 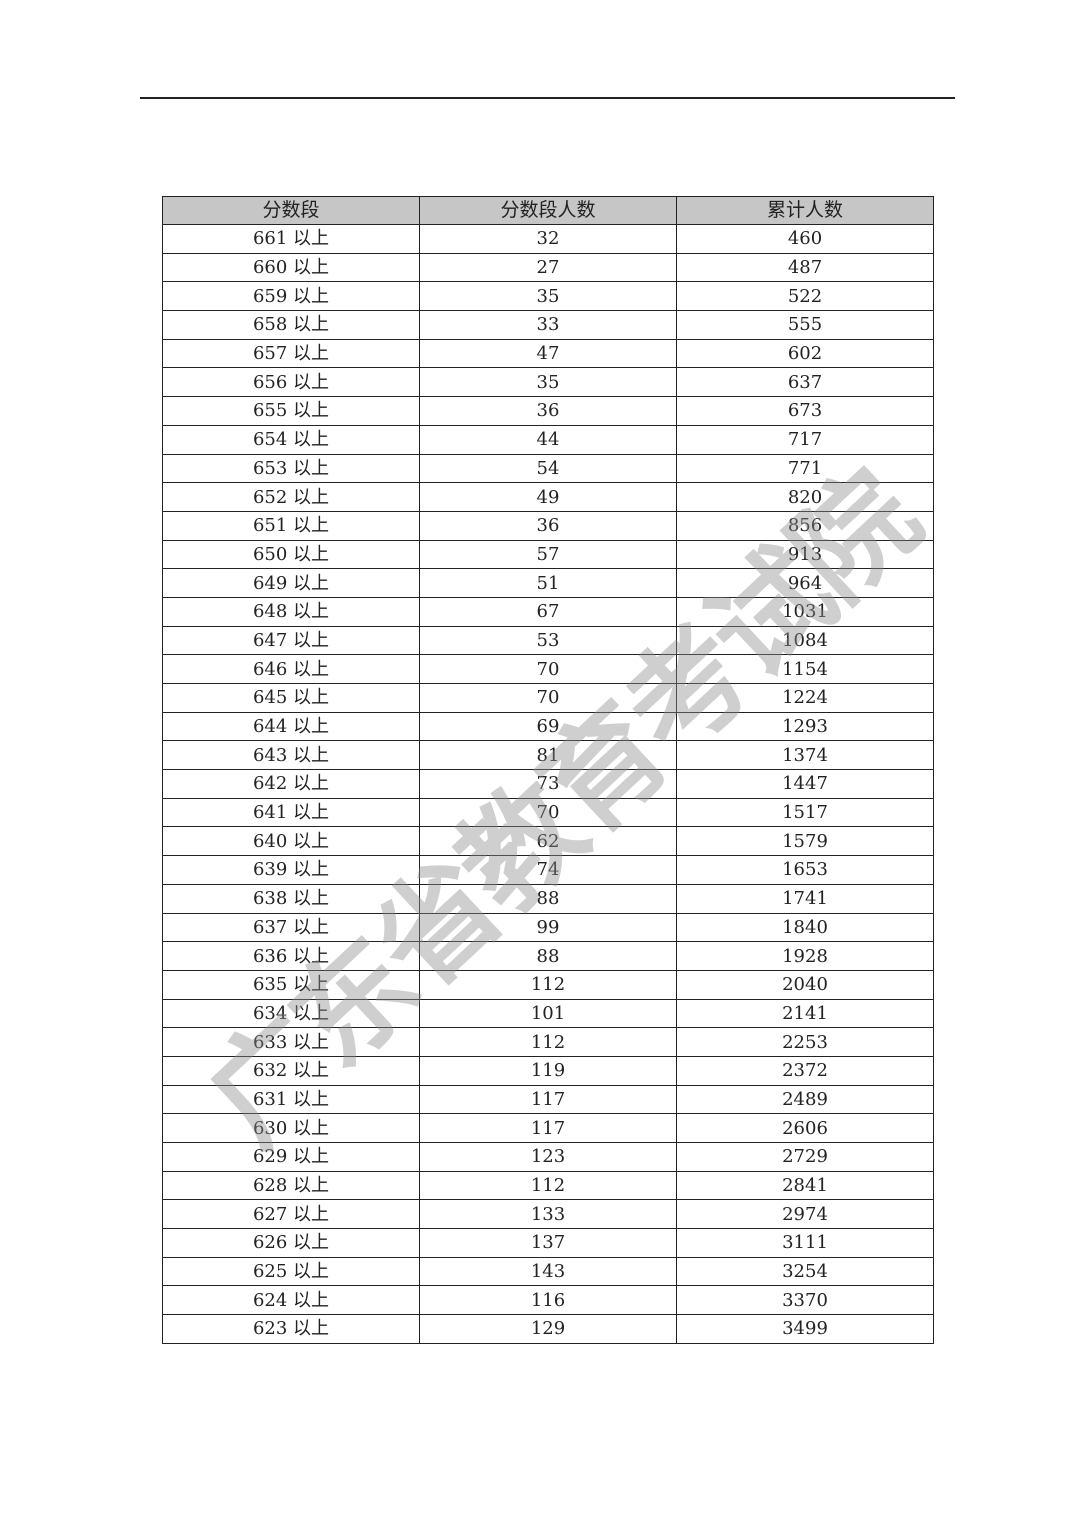 I want to click on cell-cumulative: 1928, so click(x=805, y=956).